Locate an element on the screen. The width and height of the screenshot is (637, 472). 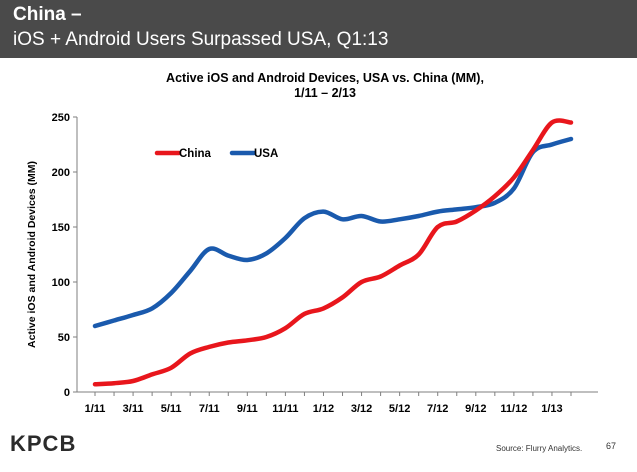
legend-label-china: China is located at coordinates (195, 154).